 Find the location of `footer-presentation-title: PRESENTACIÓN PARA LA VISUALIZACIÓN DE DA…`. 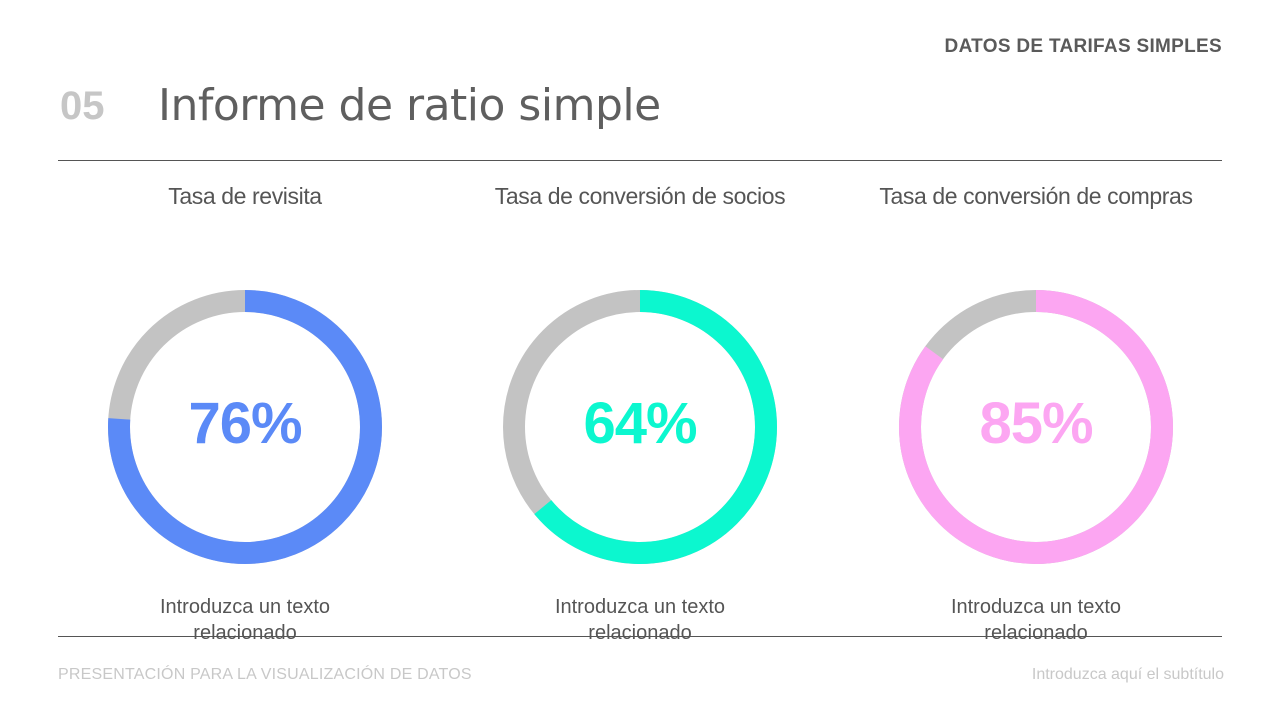

footer-presentation-title: PRESENTACIÓN PARA LA VISUALIZACIÓN DE DA… is located at coordinates (265, 674).